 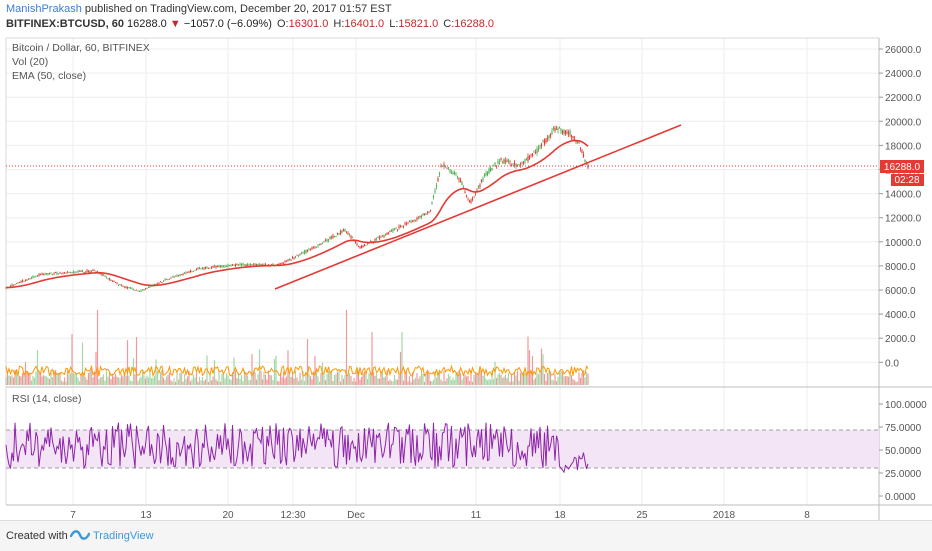 What do you see at coordinates (903, 50) in the screenshot?
I see `price-axis-label: 26000.0` at bounding box center [903, 50].